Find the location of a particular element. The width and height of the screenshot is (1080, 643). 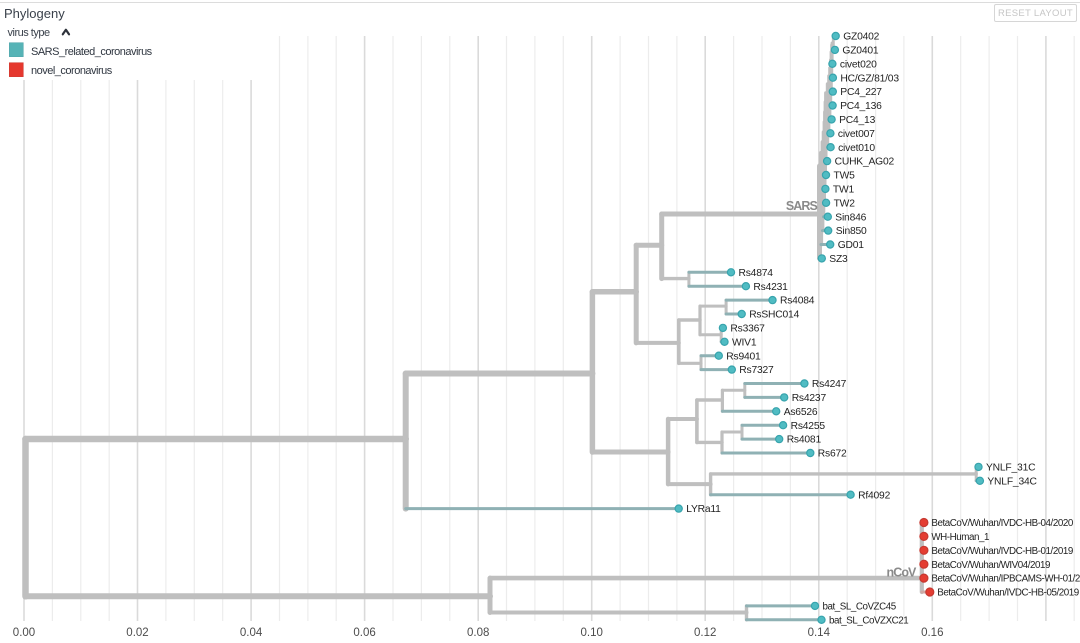

svg-text: Rs4874 is located at coordinates (756, 273).